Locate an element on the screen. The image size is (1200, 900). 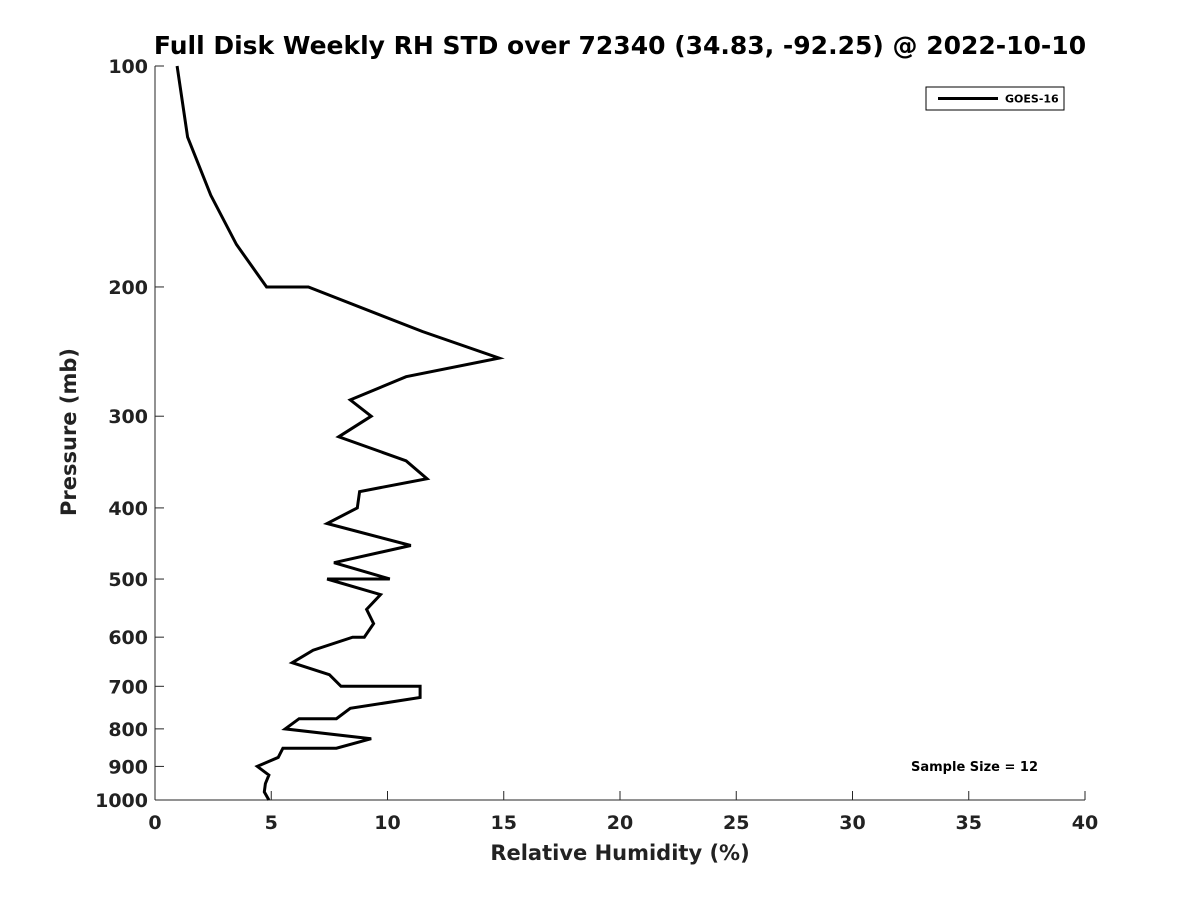
x-tick-label: 35 is located at coordinates (969, 823).